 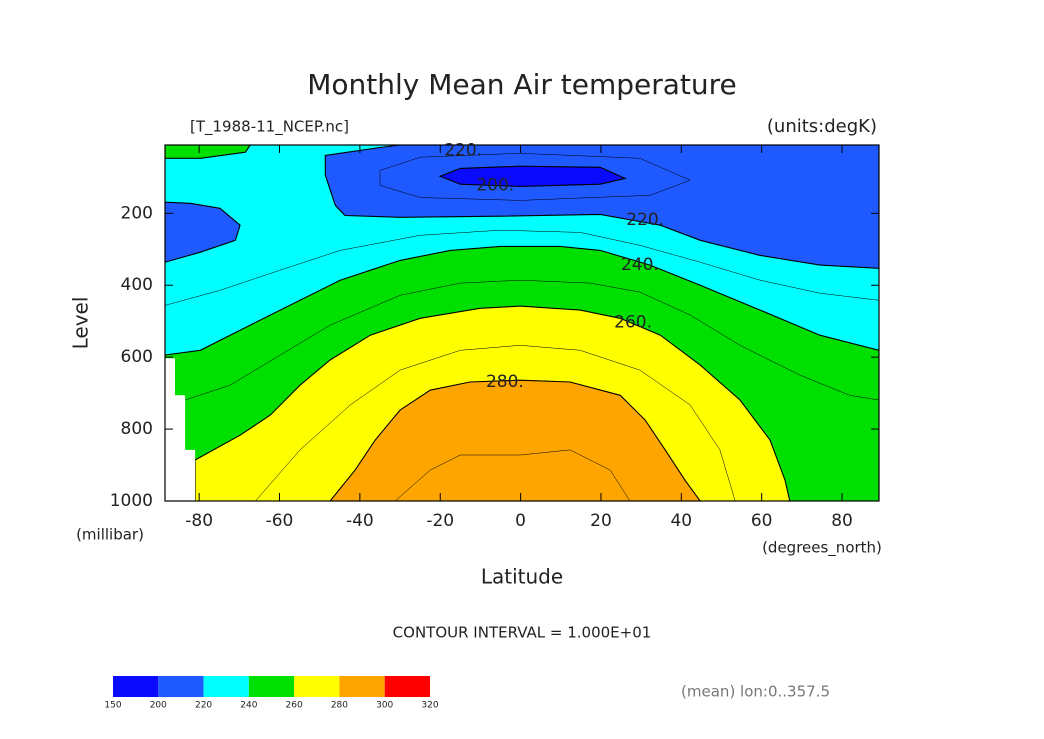 What do you see at coordinates (601, 521) in the screenshot?
I see `x-tick-label: 20` at bounding box center [601, 521].